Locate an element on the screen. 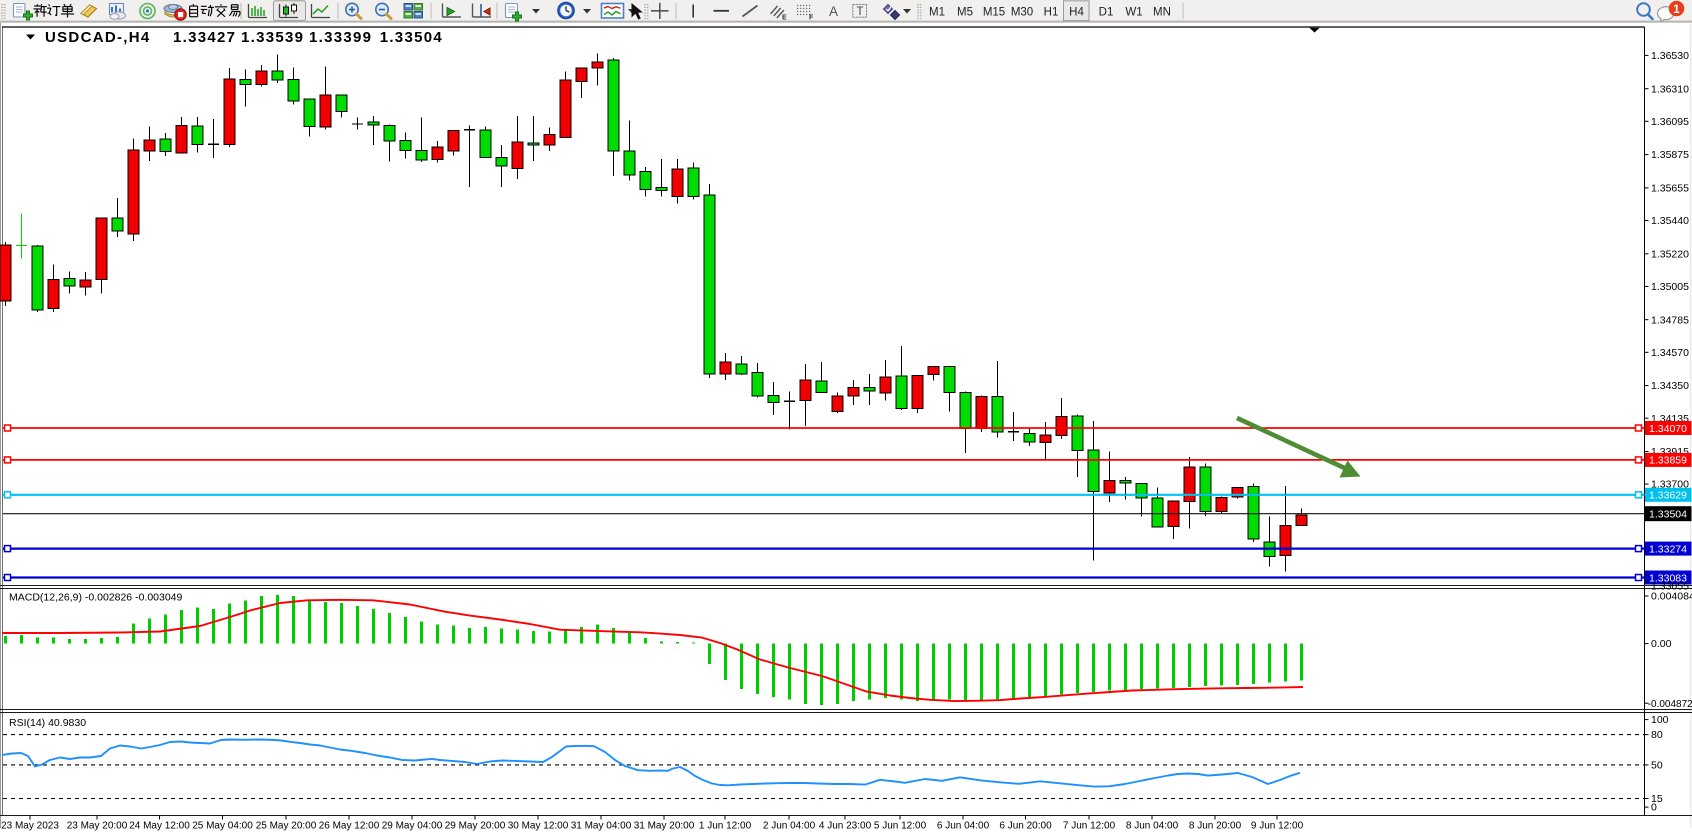 The image size is (1692, 838). svg-text: 0.004084 is located at coordinates (1671, 597).